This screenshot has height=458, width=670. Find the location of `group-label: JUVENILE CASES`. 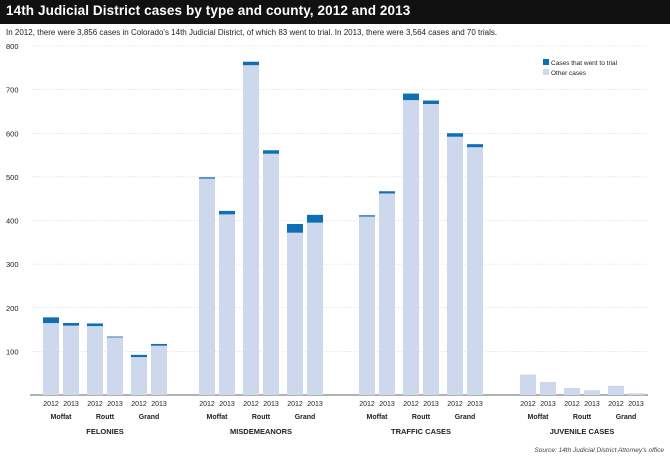

group-label: JUVENILE CASES is located at coordinates (582, 431).